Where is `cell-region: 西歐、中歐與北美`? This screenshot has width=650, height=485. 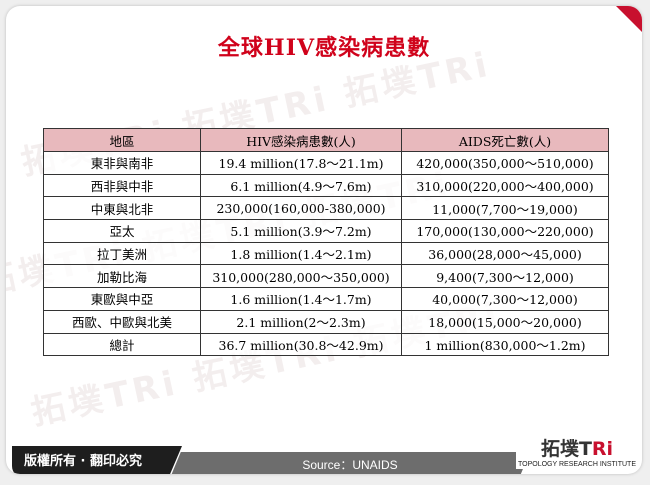
cell-region: 西歐、中歐與北美 is located at coordinates (122, 321).